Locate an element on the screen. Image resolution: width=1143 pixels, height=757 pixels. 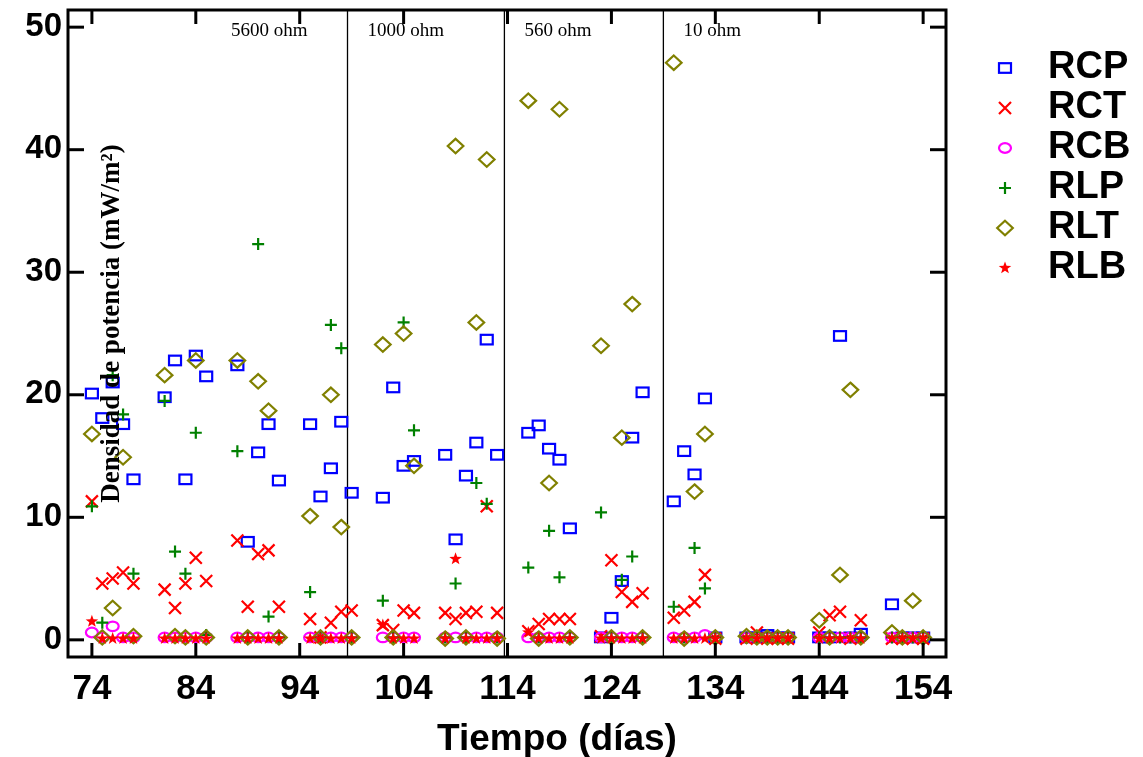
y-tick-label: 40 is located at coordinates (43, 147).